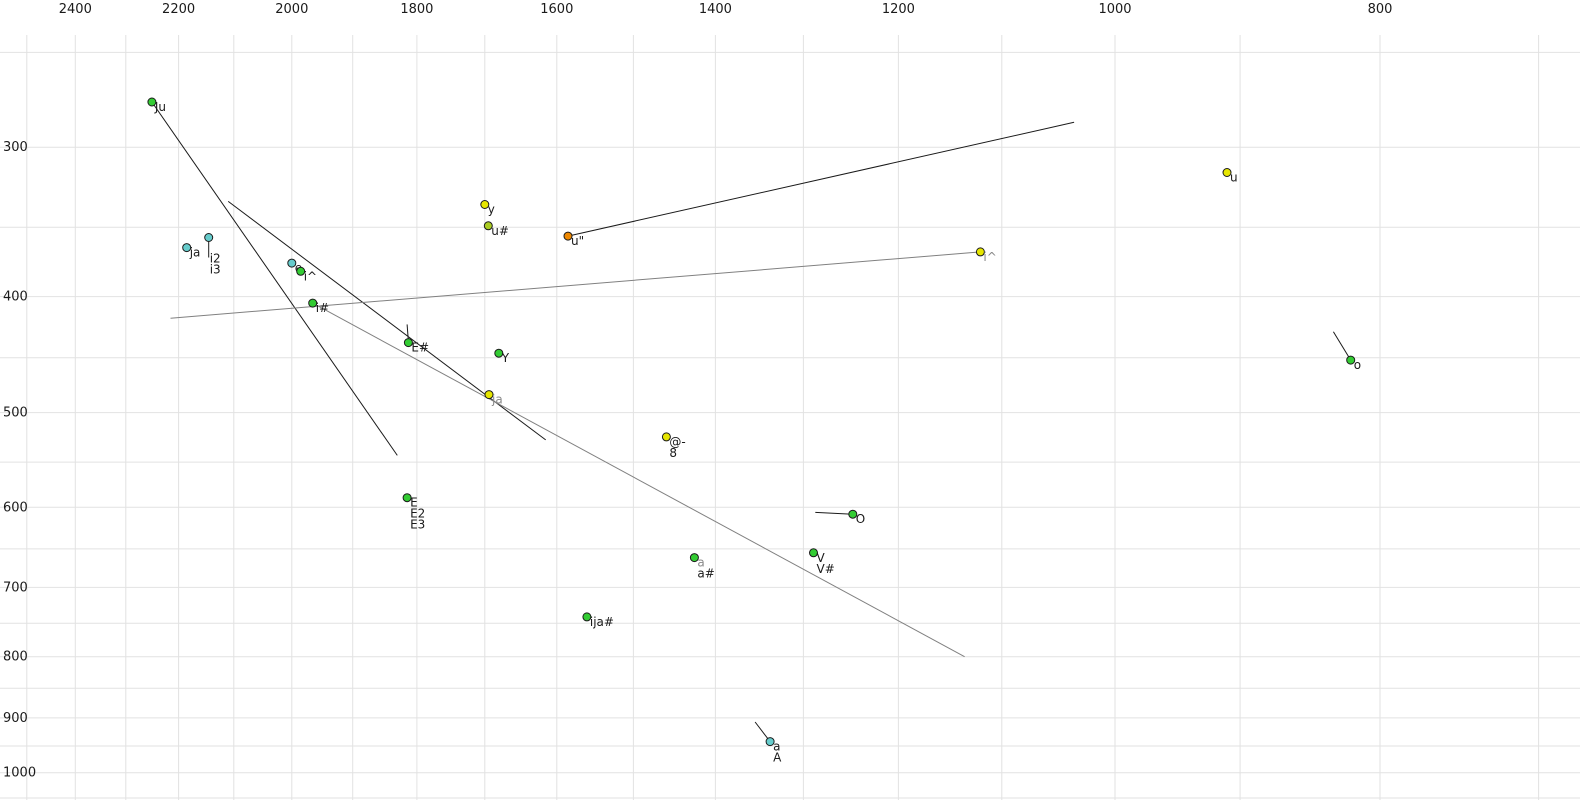  Describe the element at coordinates (15, 587) in the screenshot. I see `y-axis-tick-label: 700` at that location.